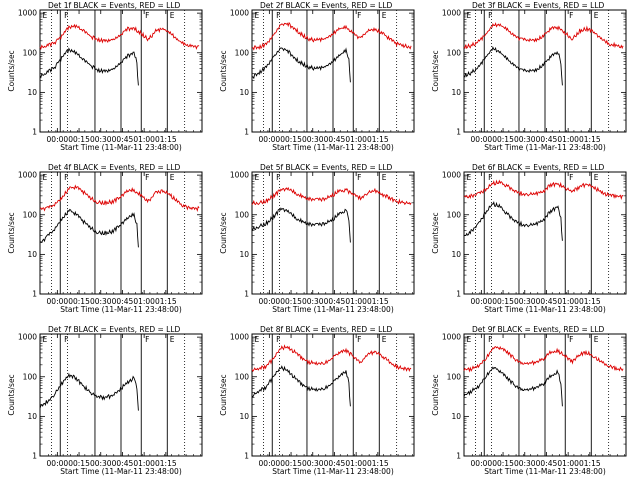 The height and width of the screenshot is (480, 640). I want to click on panel-title: Det 9f BLACK = Events, RED = LLD, so click(538, 329).